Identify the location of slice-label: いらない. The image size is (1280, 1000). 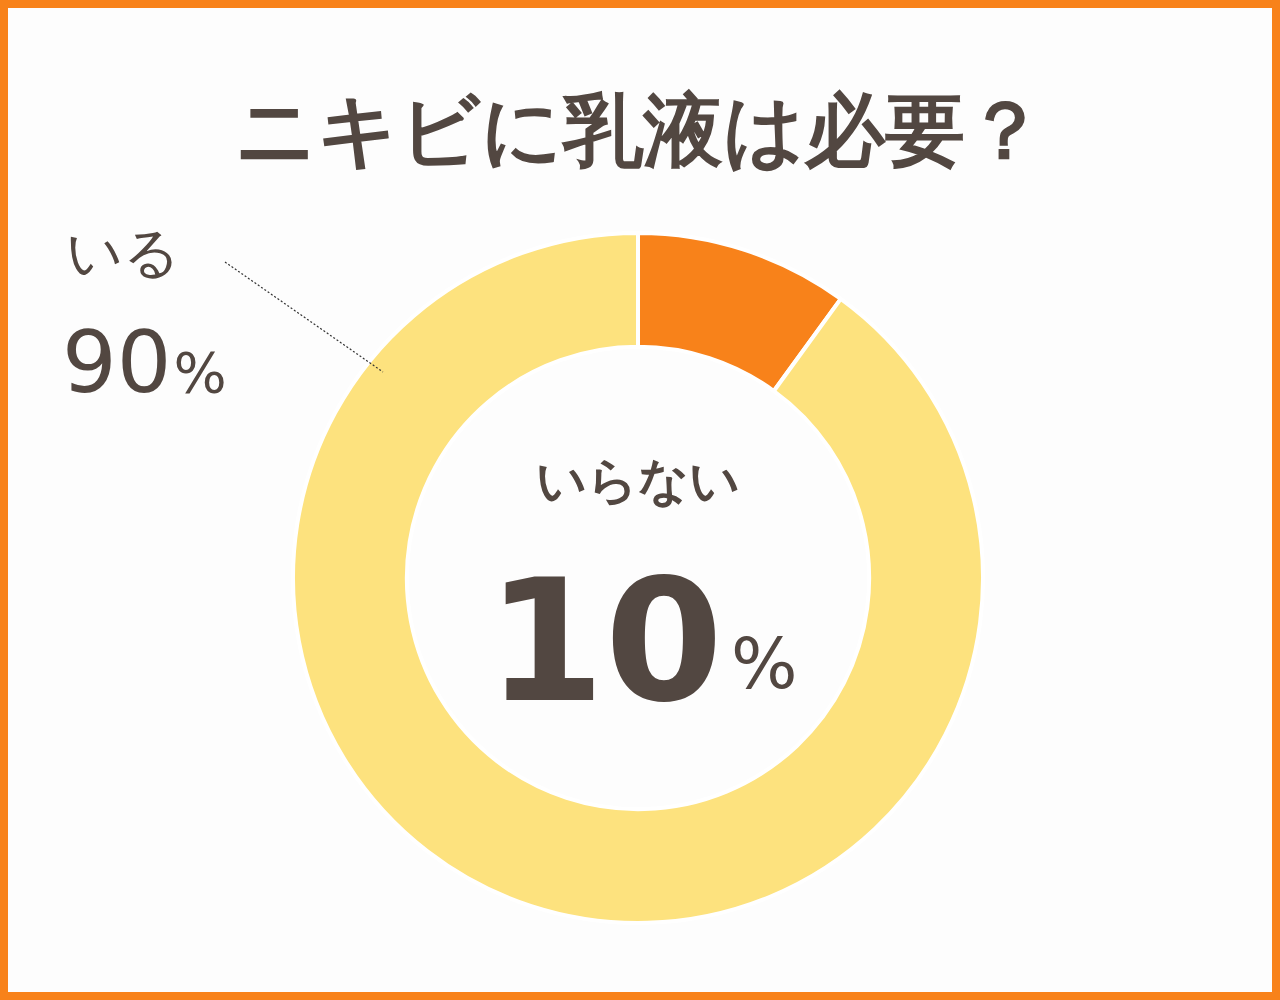
(638, 481).